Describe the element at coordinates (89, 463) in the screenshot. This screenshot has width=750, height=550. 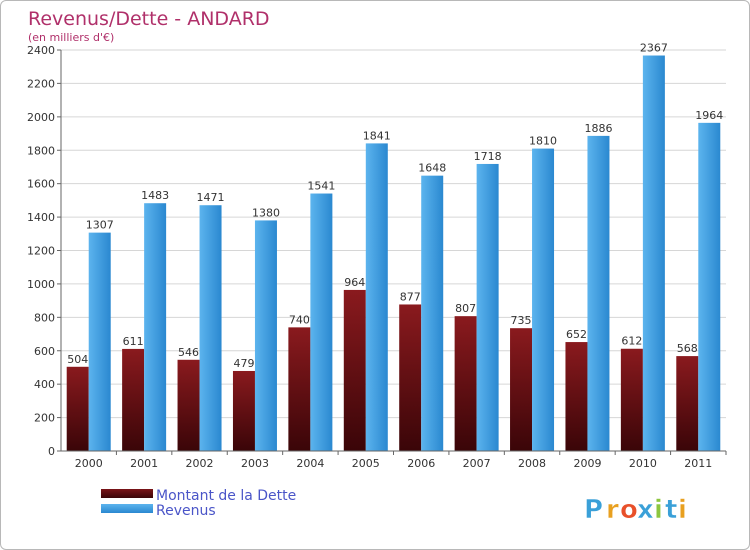
I see `x-tick-label: 2000` at that location.